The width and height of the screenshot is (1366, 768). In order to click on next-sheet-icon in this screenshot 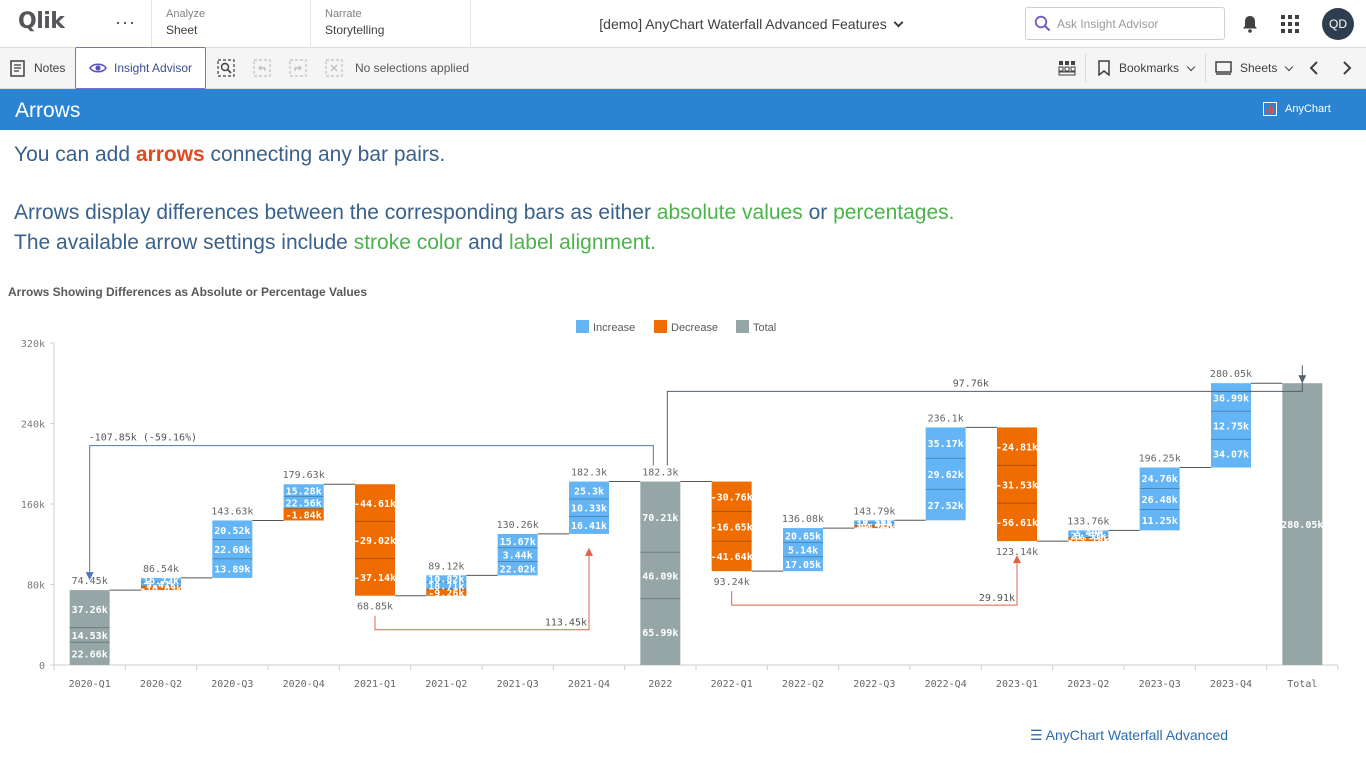, I will do `click(1346, 68)`.